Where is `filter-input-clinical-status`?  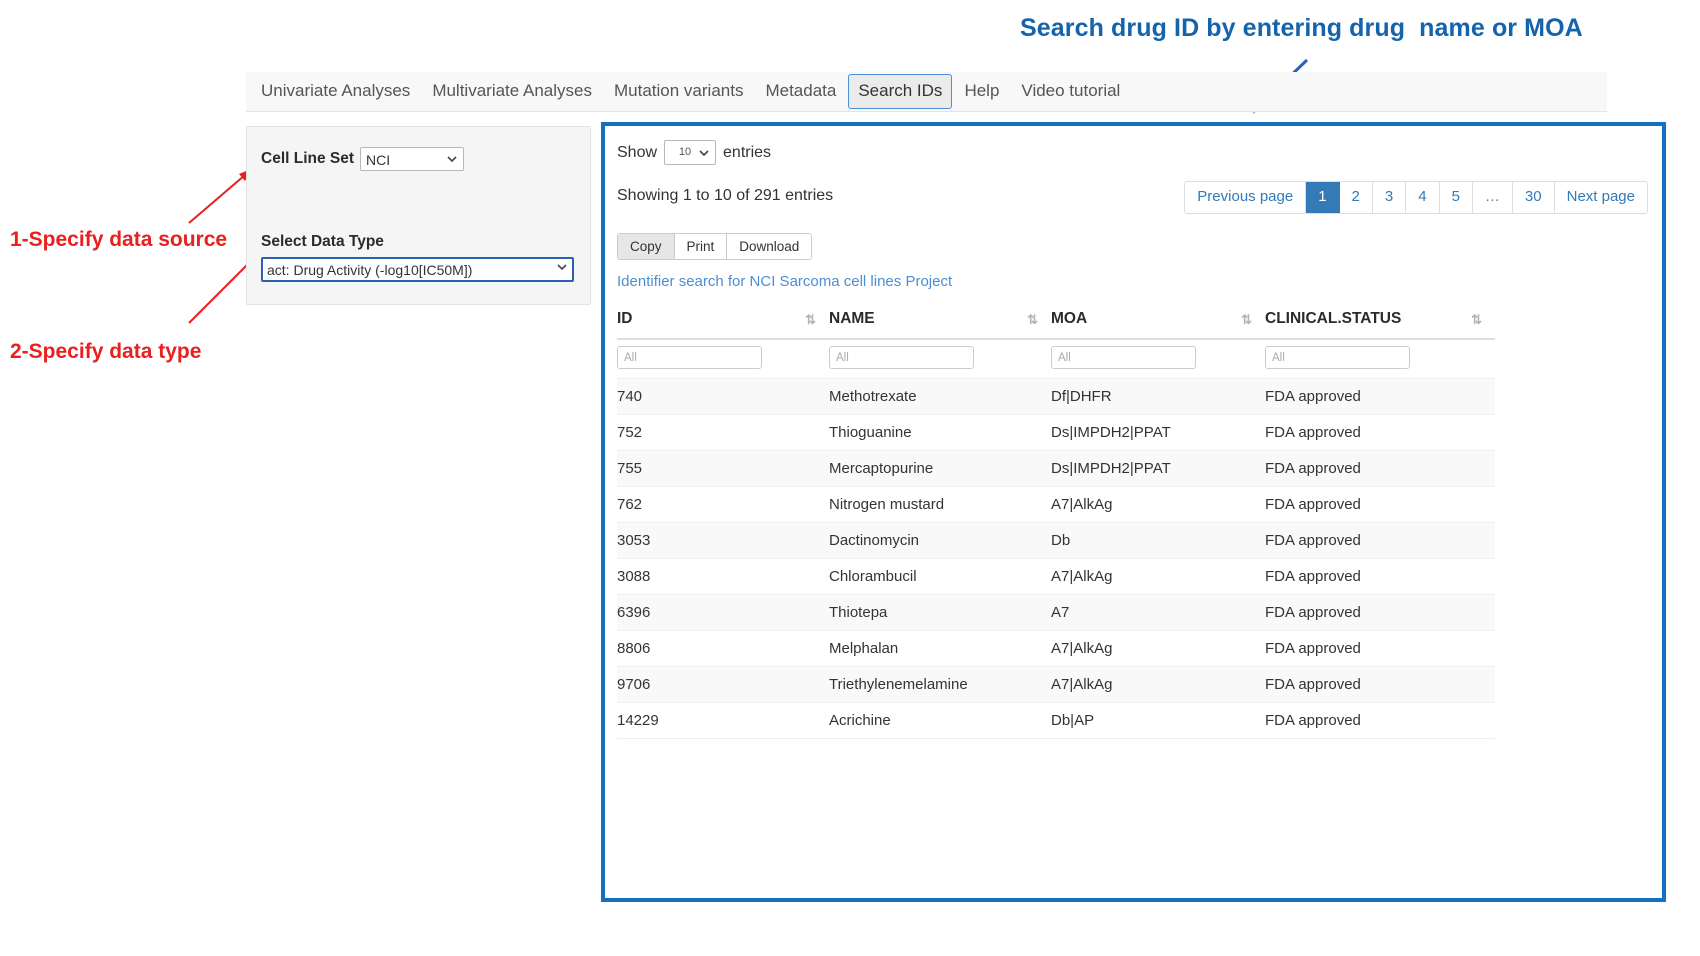 filter-input-clinical-status is located at coordinates (1337, 357).